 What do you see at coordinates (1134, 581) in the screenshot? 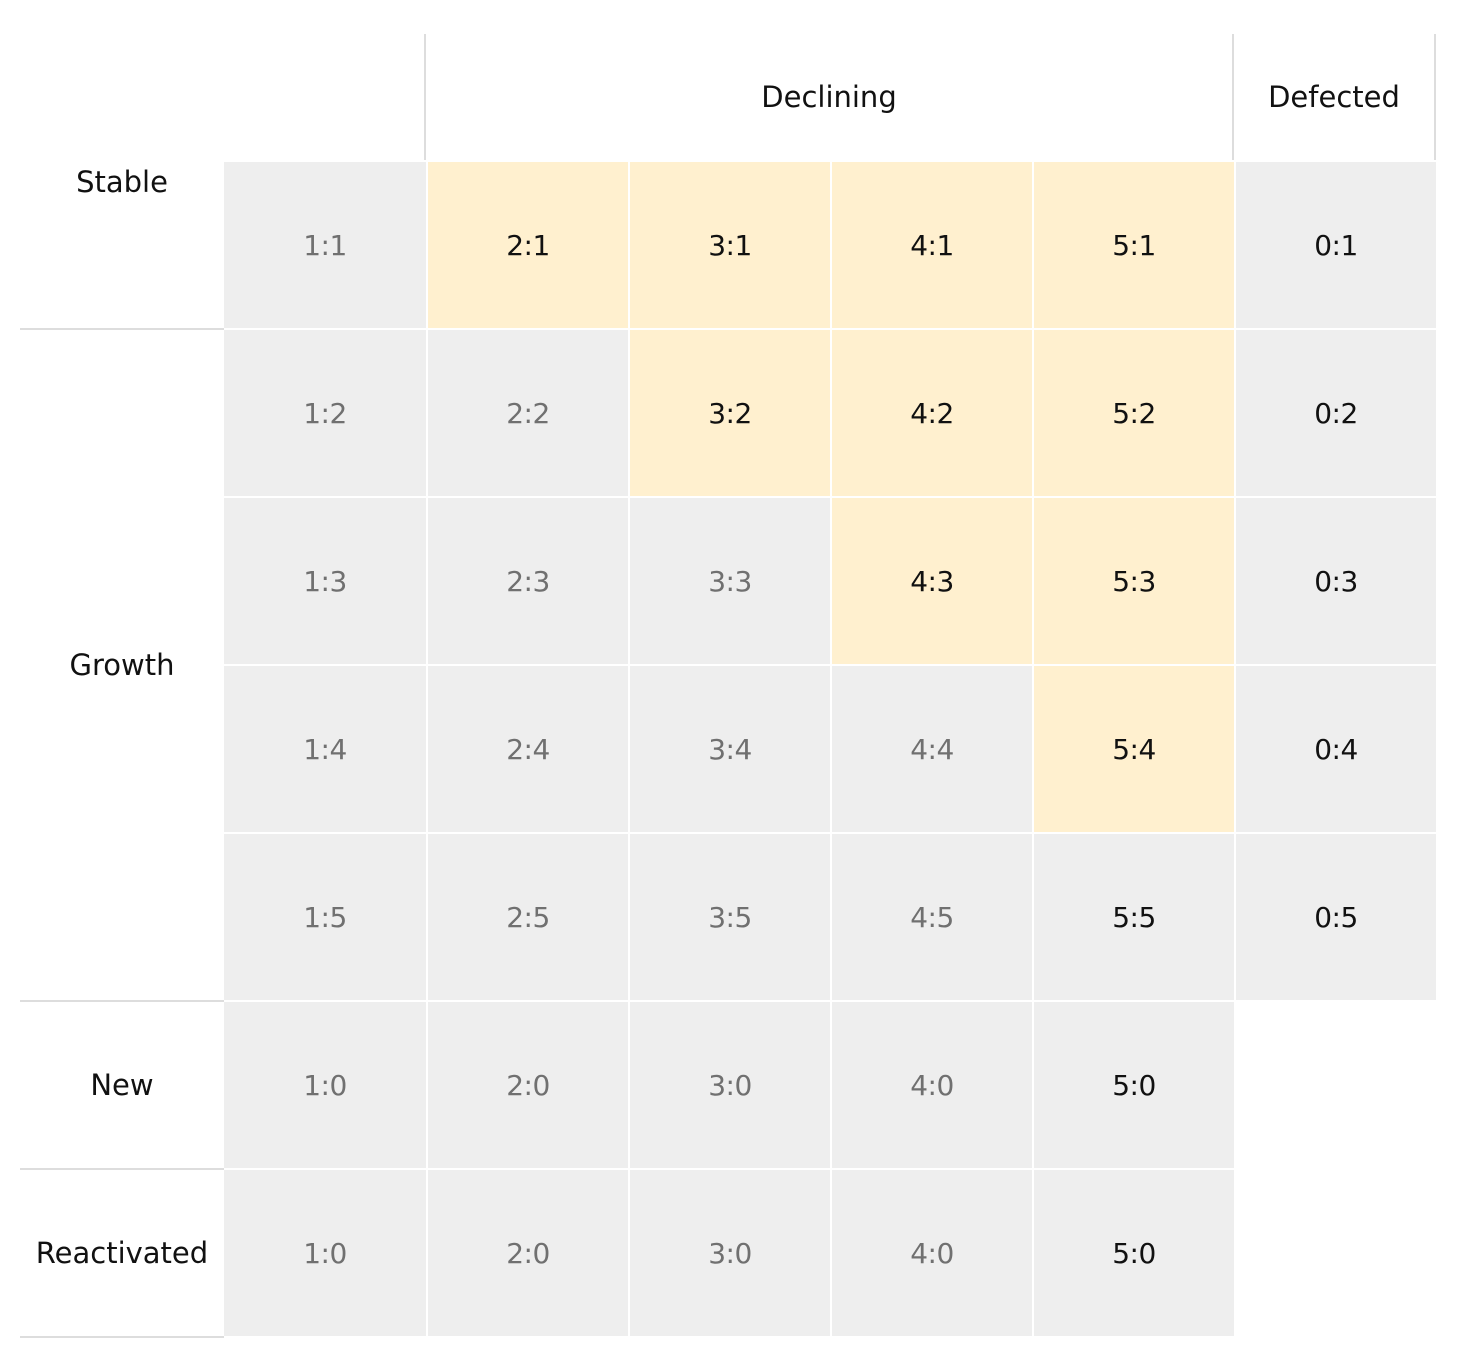
I see `grid-cell: 5:3` at bounding box center [1134, 581].